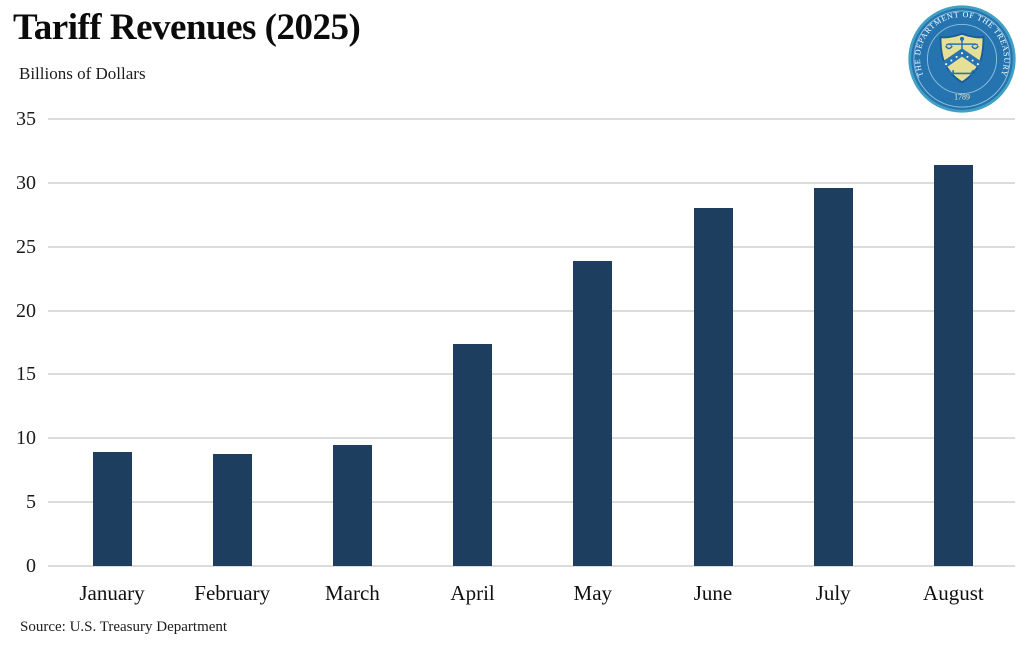 This screenshot has height=650, width=1024. What do you see at coordinates (31, 566) in the screenshot?
I see `y-axis-label: 0` at bounding box center [31, 566].